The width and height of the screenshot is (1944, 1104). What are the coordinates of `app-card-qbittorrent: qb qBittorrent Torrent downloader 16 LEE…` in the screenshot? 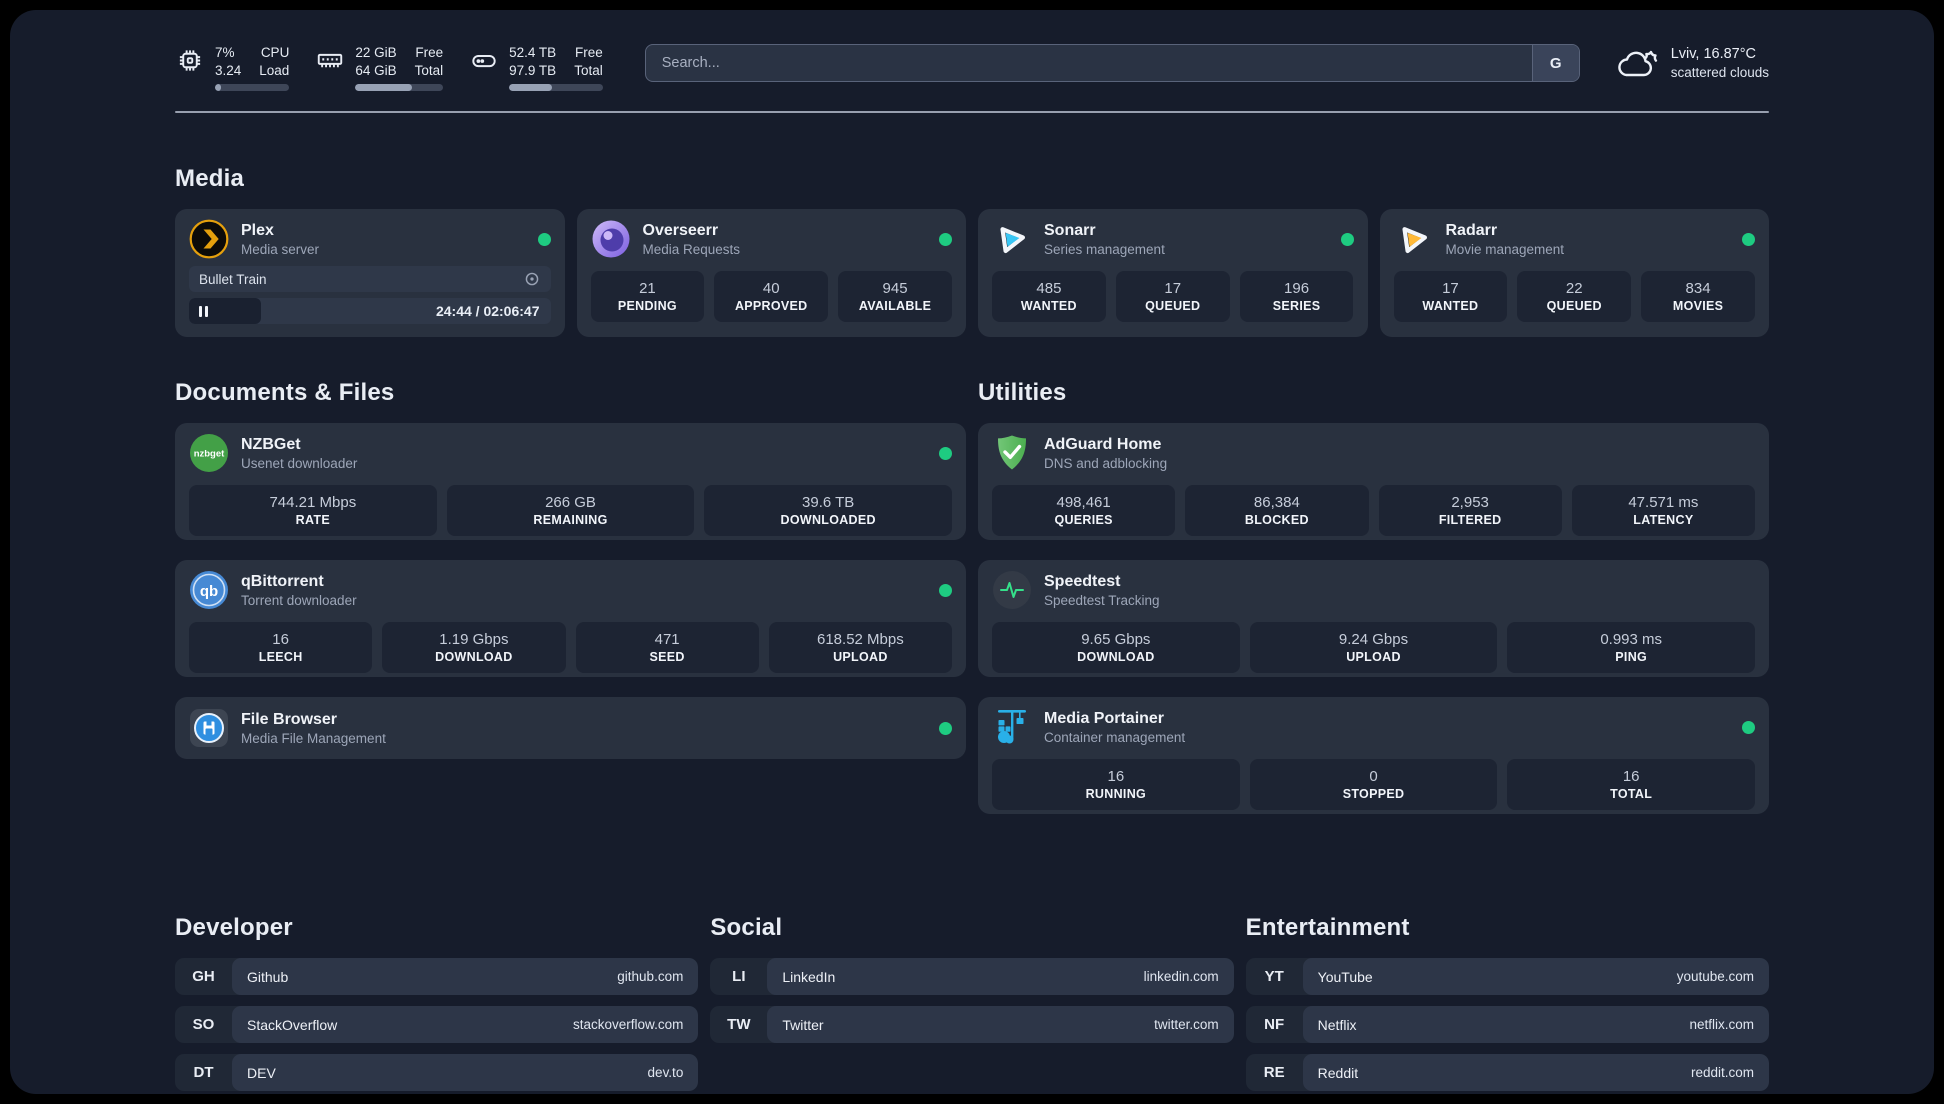 It's located at (570, 618).